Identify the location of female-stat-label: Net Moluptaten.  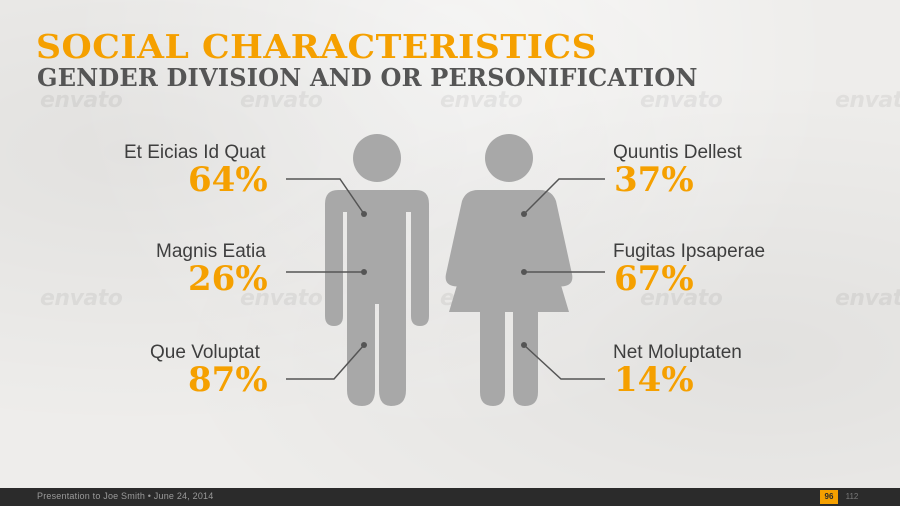
(677, 352).